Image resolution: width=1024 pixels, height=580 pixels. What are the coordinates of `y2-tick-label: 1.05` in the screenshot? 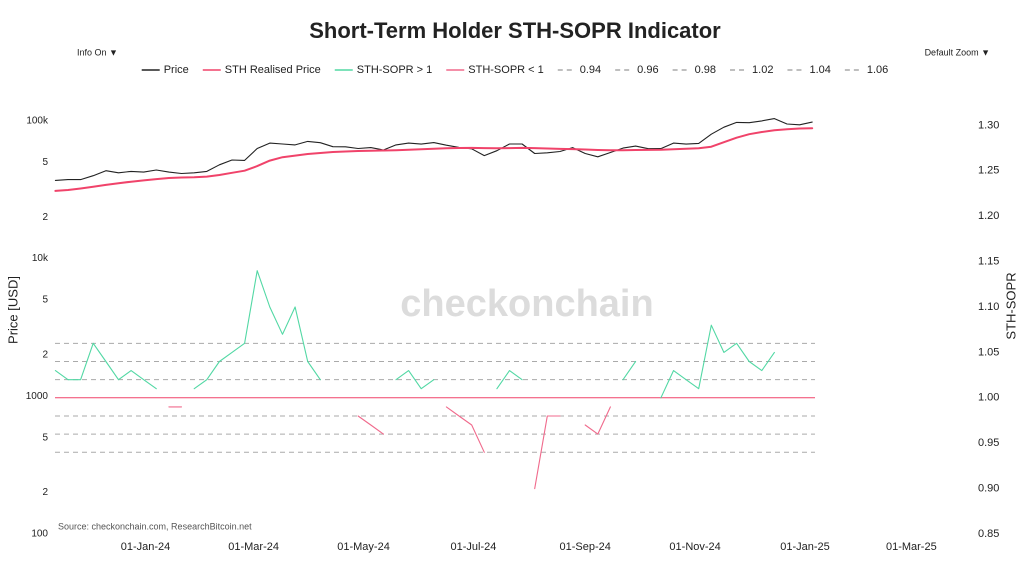 It's located at (988, 352).